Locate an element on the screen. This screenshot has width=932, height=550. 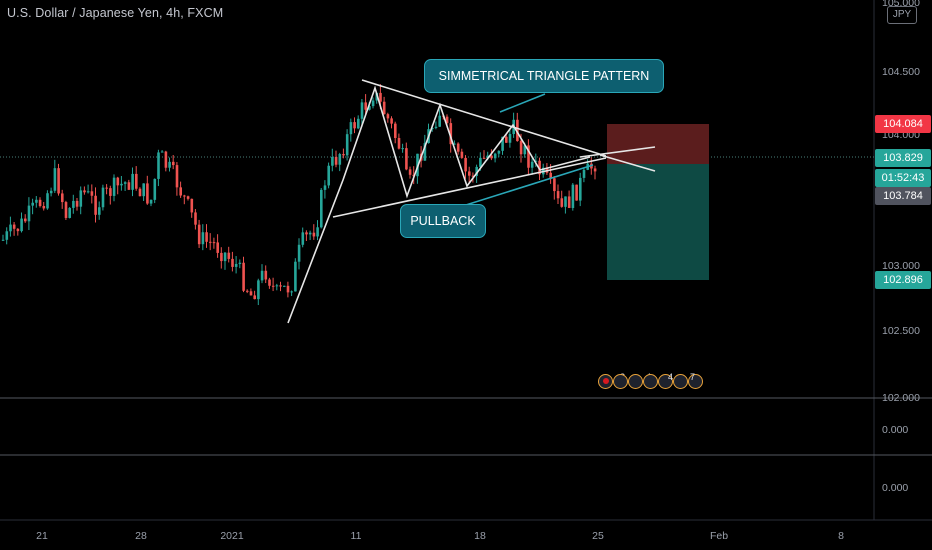
stop-loss-zone is located at coordinates (658, 144).